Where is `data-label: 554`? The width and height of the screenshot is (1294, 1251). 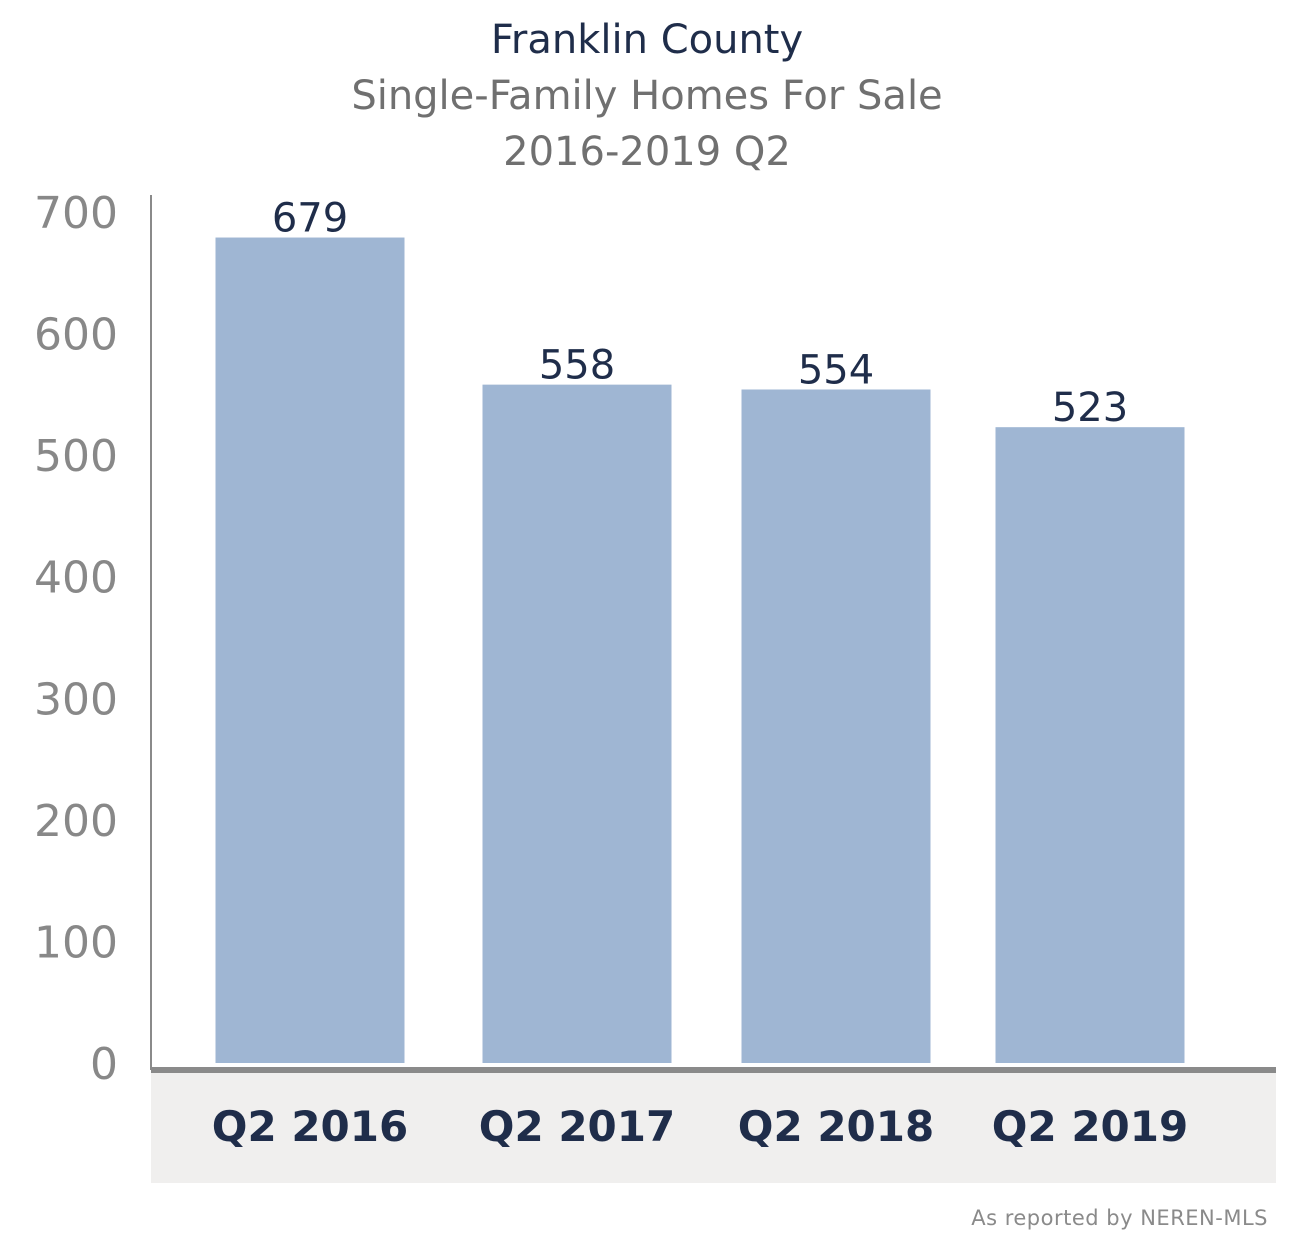 data-label: 554 is located at coordinates (836, 370).